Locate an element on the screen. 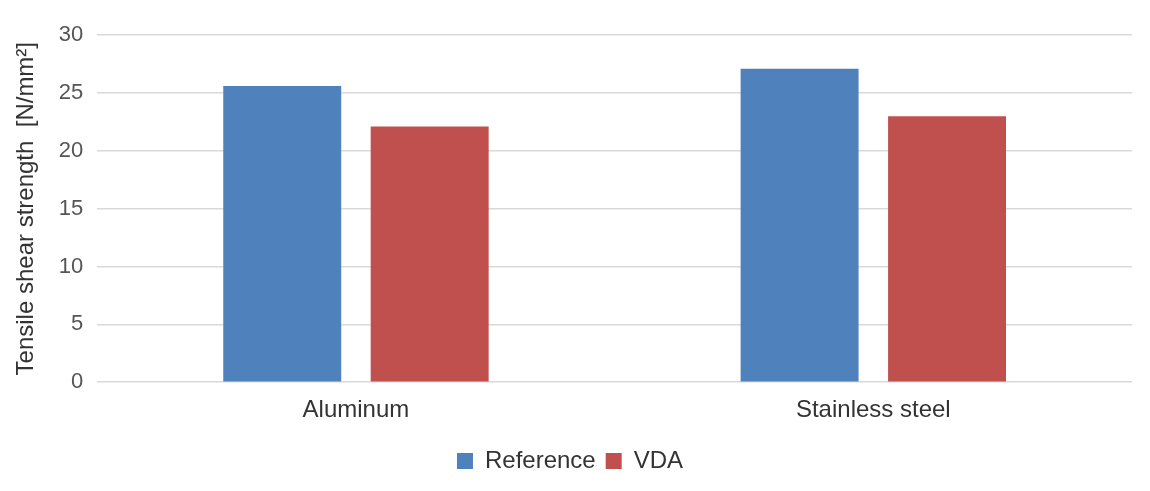  y-tick-label: 5 is located at coordinates (77, 323).